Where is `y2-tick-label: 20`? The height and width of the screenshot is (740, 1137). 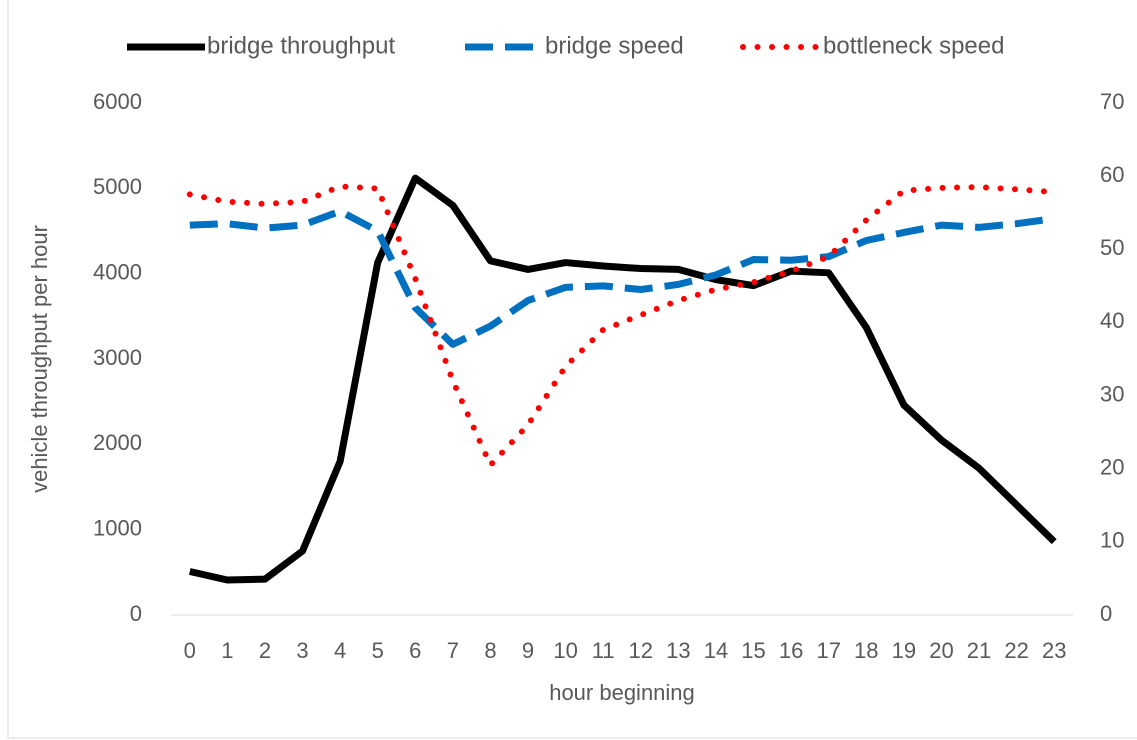 y2-tick-label: 20 is located at coordinates (1112, 467).